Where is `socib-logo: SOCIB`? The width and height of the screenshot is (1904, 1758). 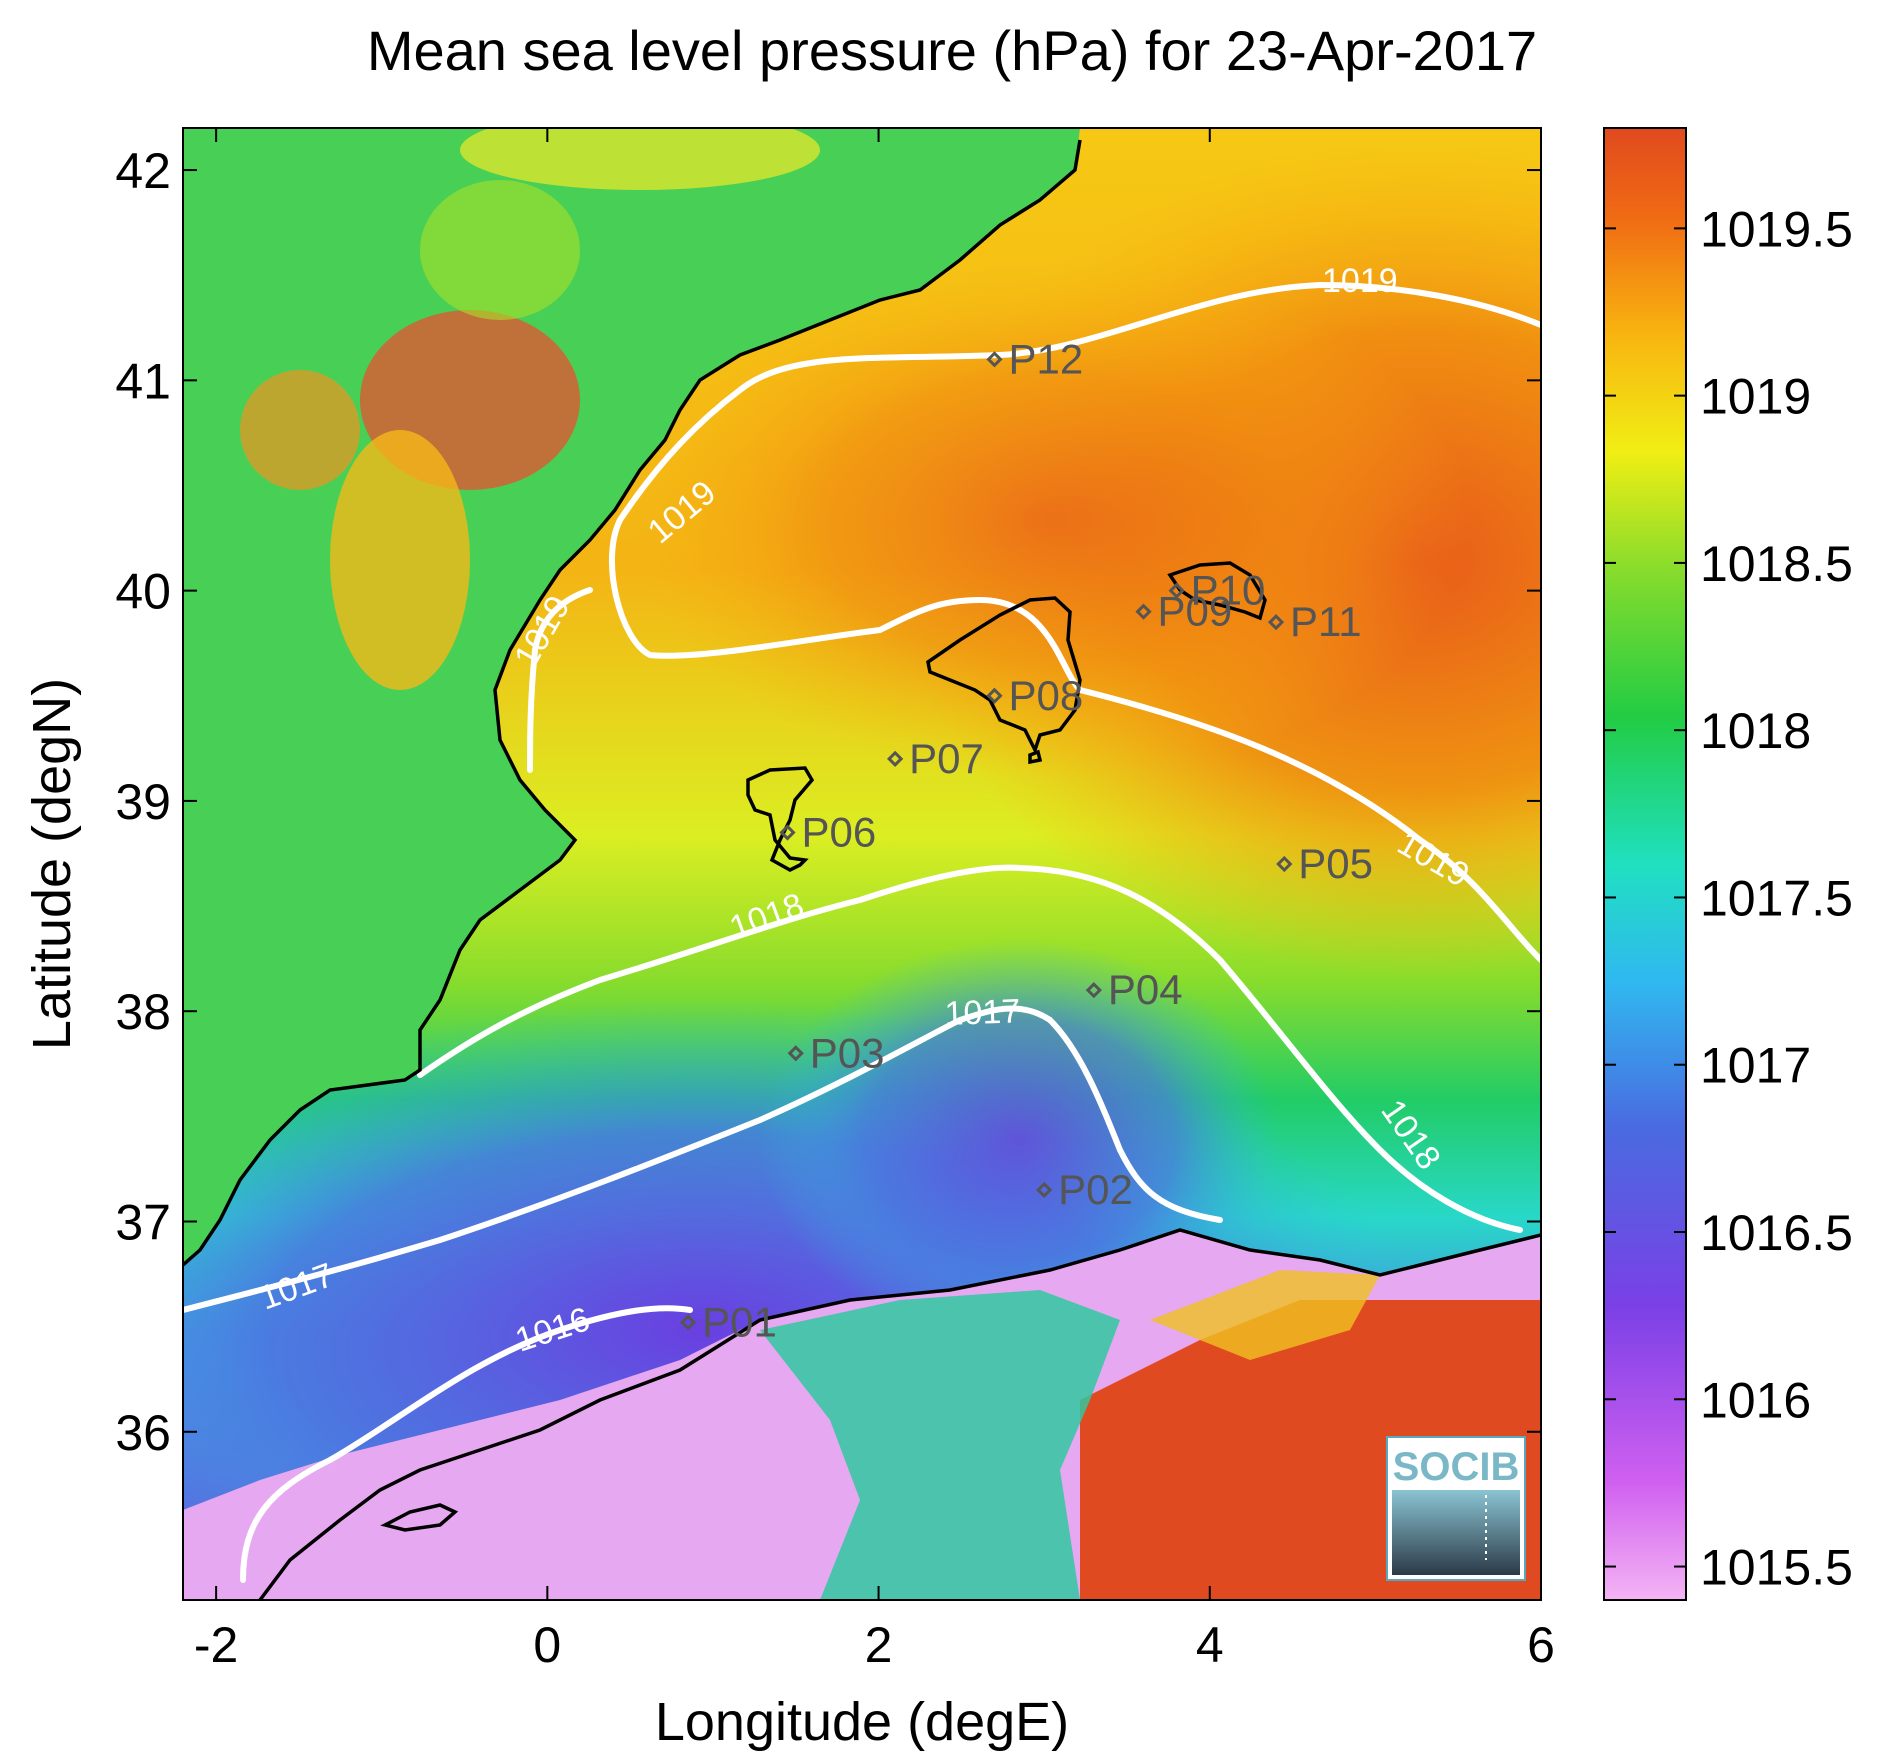 socib-logo: SOCIB is located at coordinates (1456, 1508).